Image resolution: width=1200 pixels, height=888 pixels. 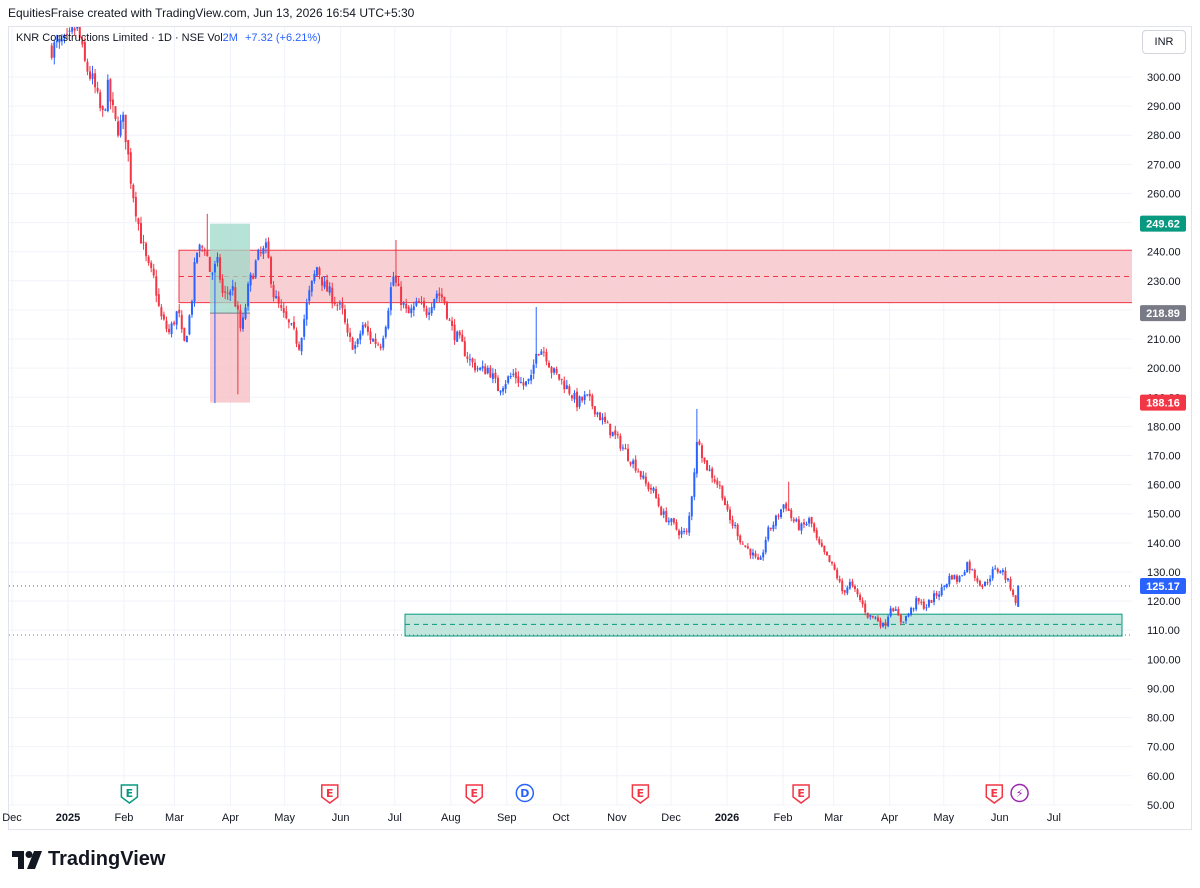 I want to click on tradingview-logo-icon, so click(x=27, y=859).